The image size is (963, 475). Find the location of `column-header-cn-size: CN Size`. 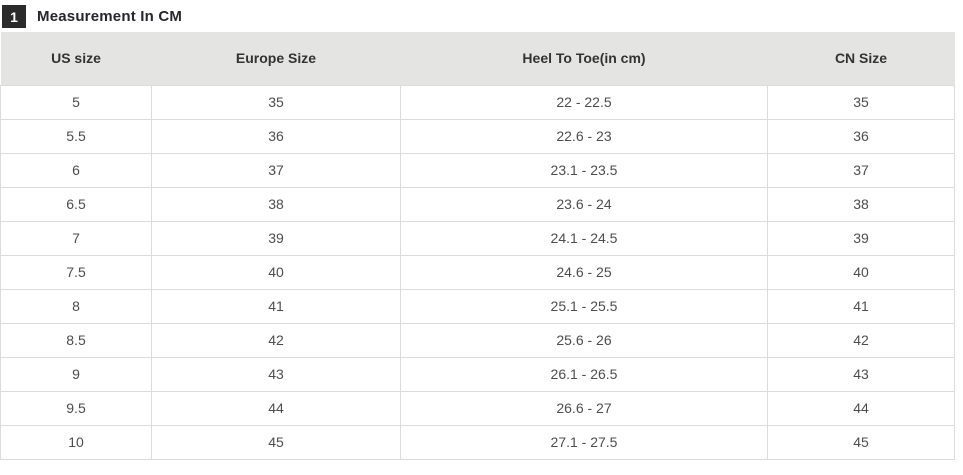

column-header-cn-size: CN Size is located at coordinates (861, 58).